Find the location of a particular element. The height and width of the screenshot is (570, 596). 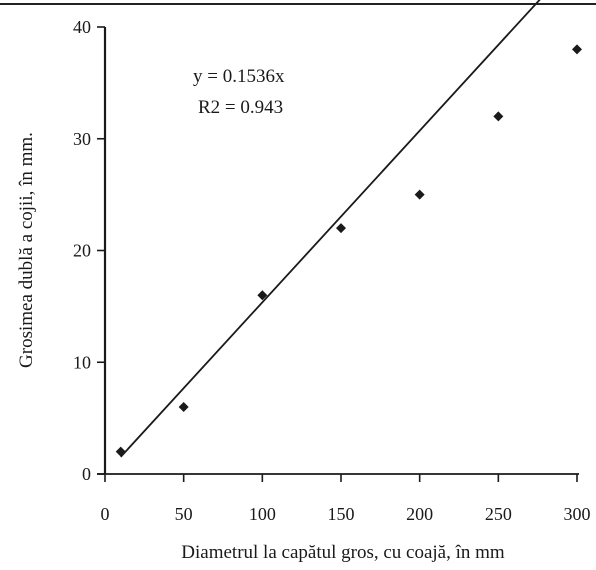

x-ticks: 0 50 100 150 200 250 300 is located at coordinates (346, 499).